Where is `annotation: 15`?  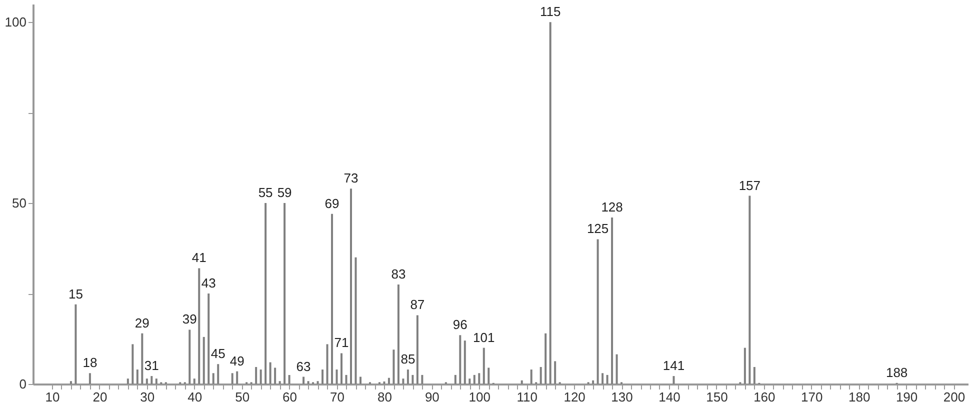 annotation: 15 is located at coordinates (75, 294).